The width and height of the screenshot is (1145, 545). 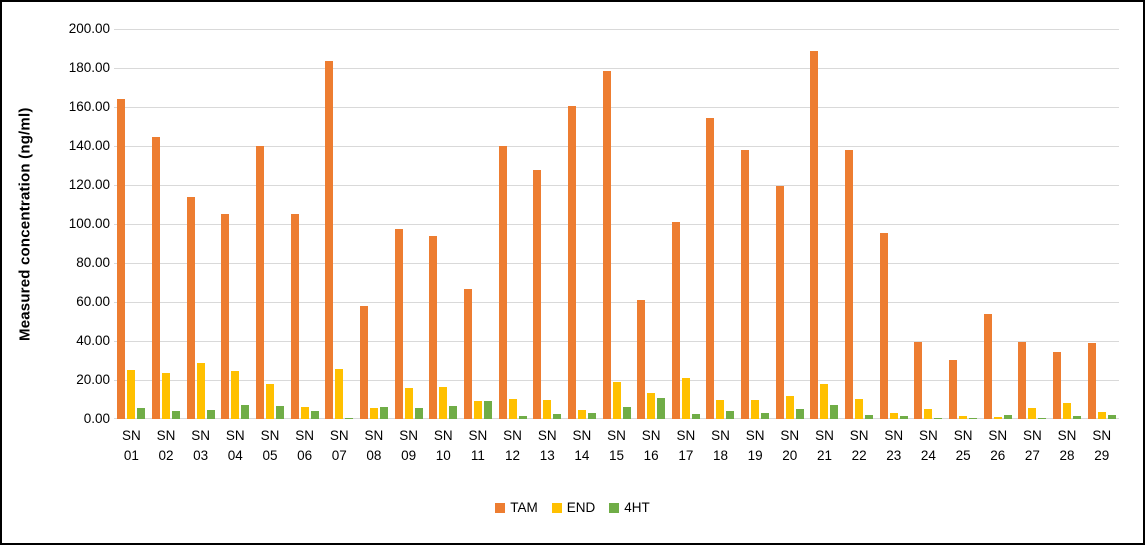 I want to click on legend-label: 4HT, so click(x=637, y=507).